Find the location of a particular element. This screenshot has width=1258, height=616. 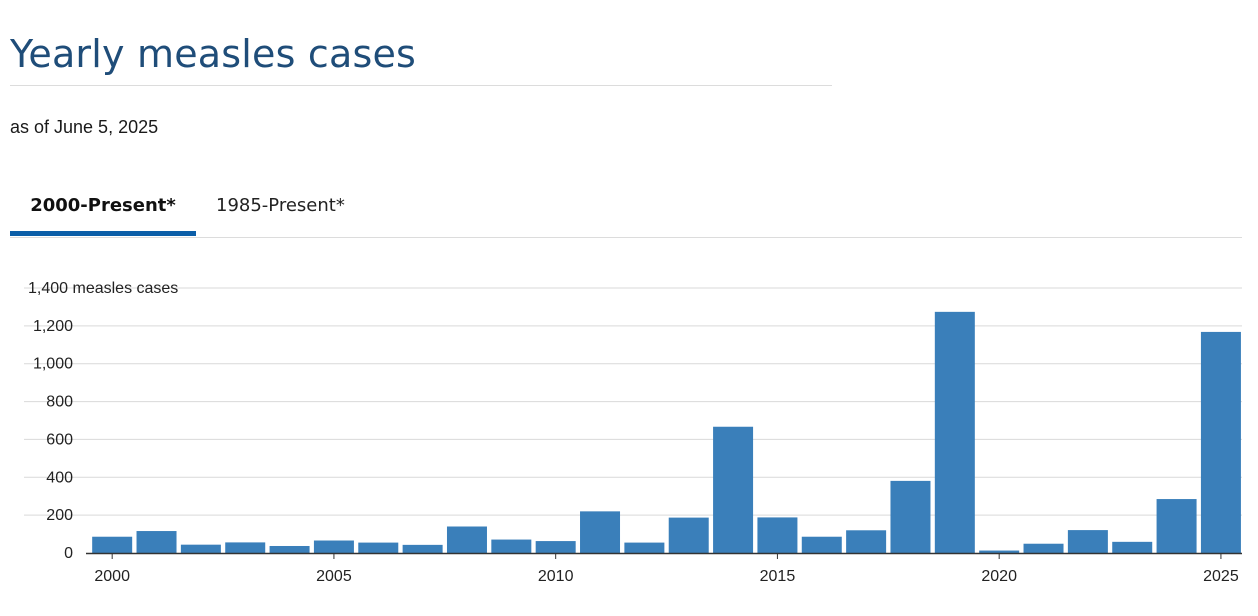

y-tick-label: 600 is located at coordinates (59, 439).